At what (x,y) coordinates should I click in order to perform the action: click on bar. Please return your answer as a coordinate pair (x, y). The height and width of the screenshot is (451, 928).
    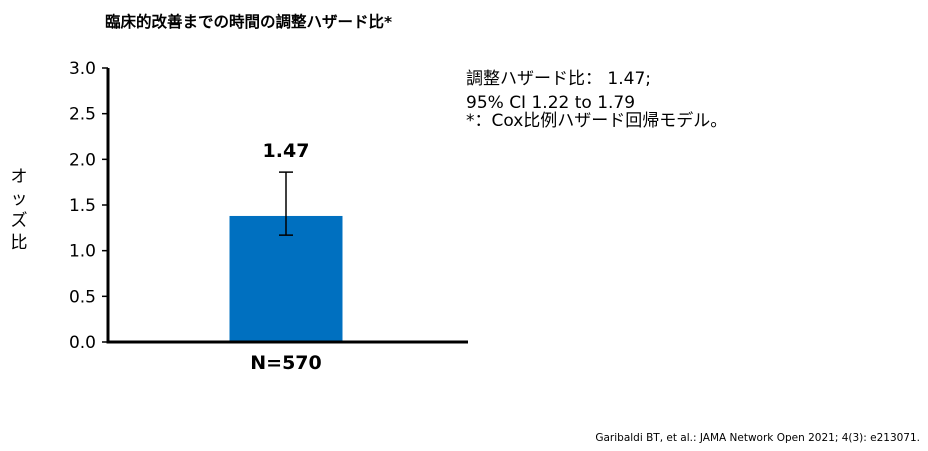
    Looking at the image, I should click on (286, 278).